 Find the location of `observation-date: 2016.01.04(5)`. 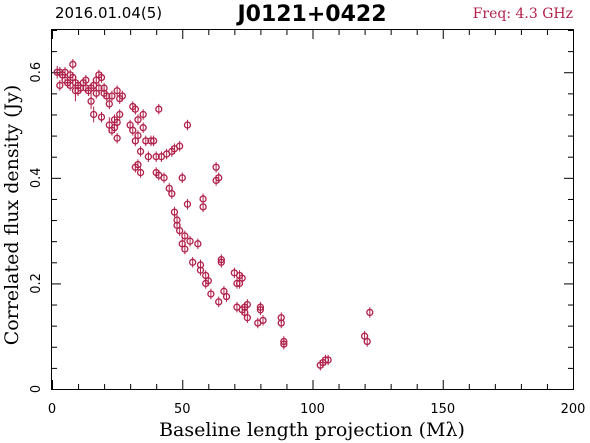

observation-date: 2016.01.04(5) is located at coordinates (108, 13).